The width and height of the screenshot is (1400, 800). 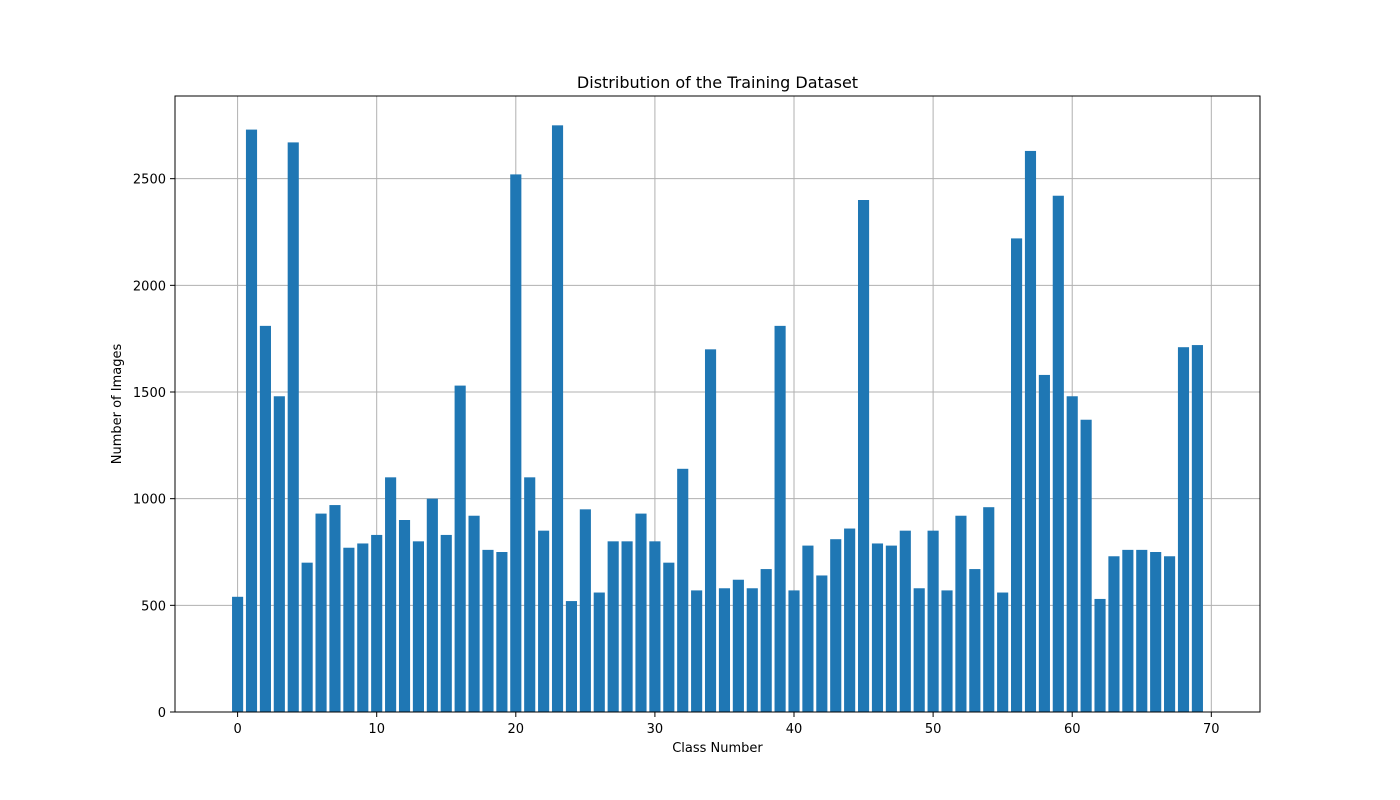 I want to click on x-axis-ticks: 0 10 20 30 40 50 60 70, so click(x=726, y=724).